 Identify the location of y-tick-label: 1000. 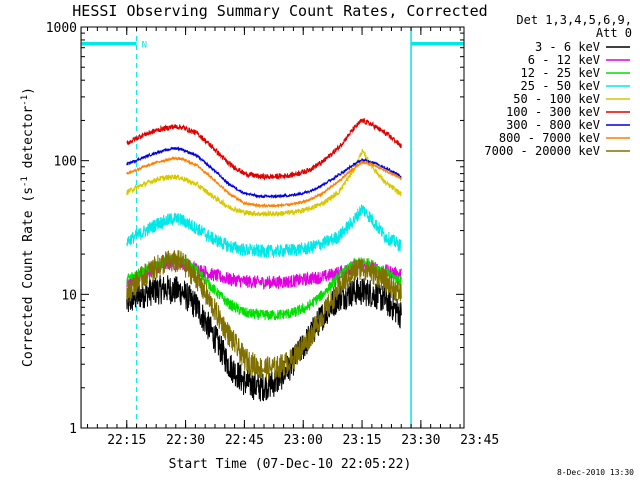
(61, 28).